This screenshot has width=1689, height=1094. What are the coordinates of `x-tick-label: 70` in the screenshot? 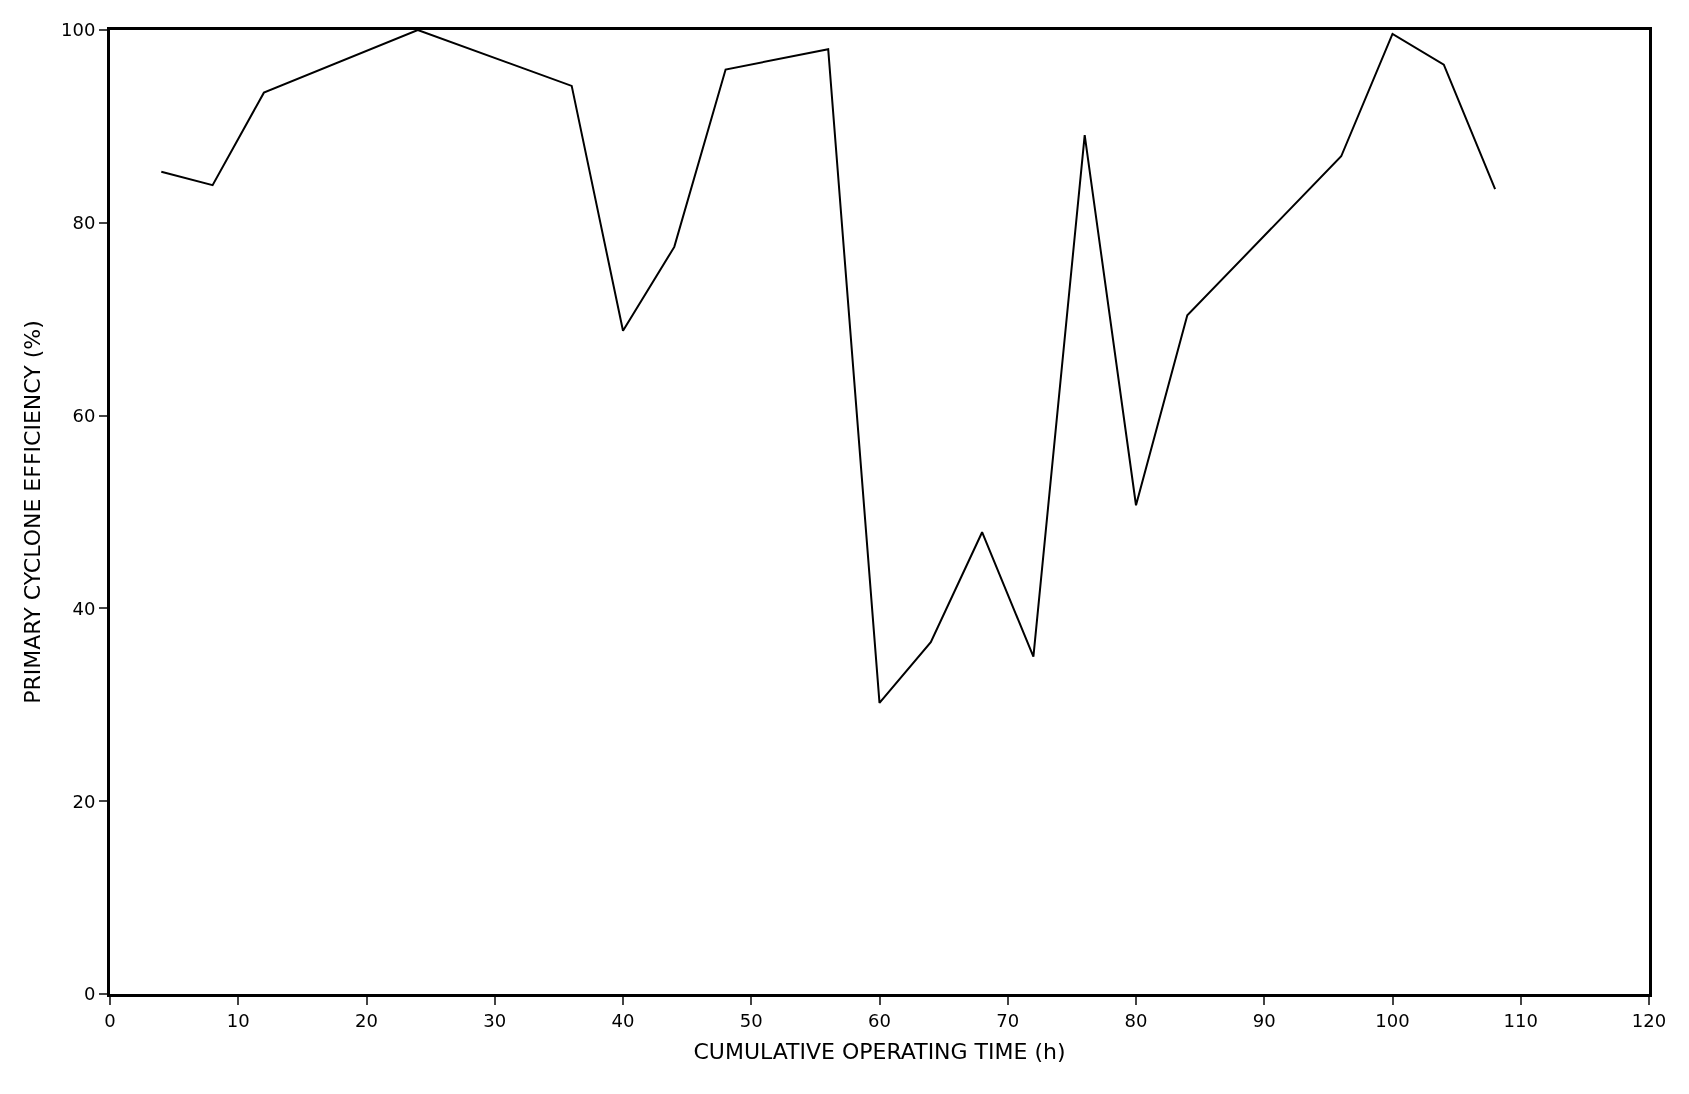 It's located at (1008, 1020).